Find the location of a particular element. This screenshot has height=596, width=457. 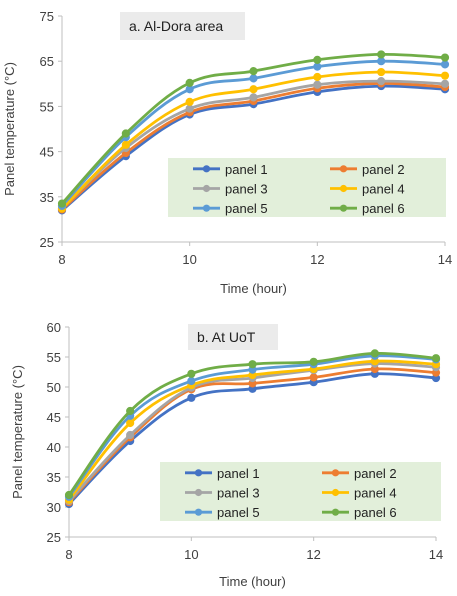

y-tick-label: 40 is located at coordinates (54, 447).